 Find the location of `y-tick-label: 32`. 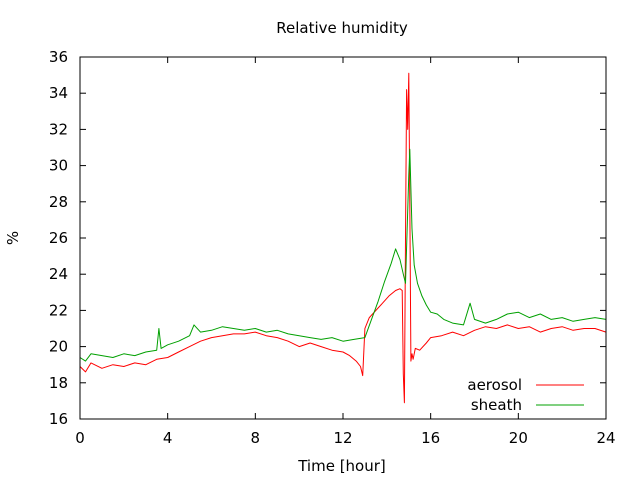

y-tick-label: 32 is located at coordinates (58, 129).